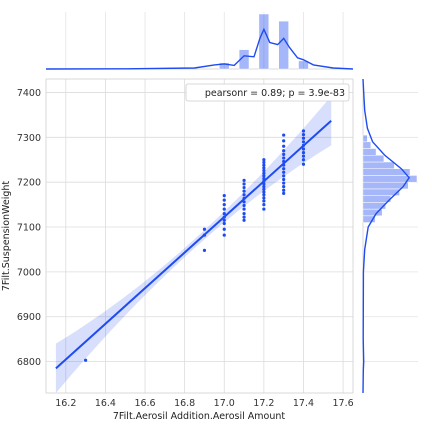  Describe the element at coordinates (65, 403) in the screenshot. I see `x-tick-label: 16.2` at that location.